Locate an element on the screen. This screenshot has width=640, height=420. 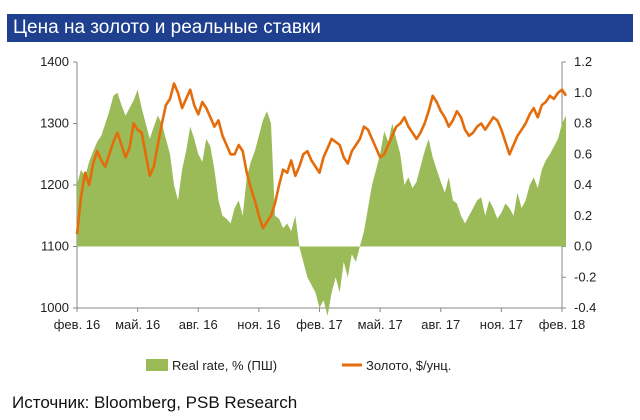
y-right-tick-label: 0.4 is located at coordinates (583, 184).